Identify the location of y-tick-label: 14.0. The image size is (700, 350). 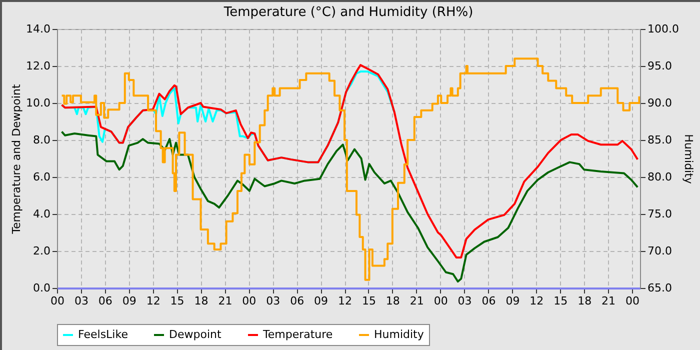
(38, 29).